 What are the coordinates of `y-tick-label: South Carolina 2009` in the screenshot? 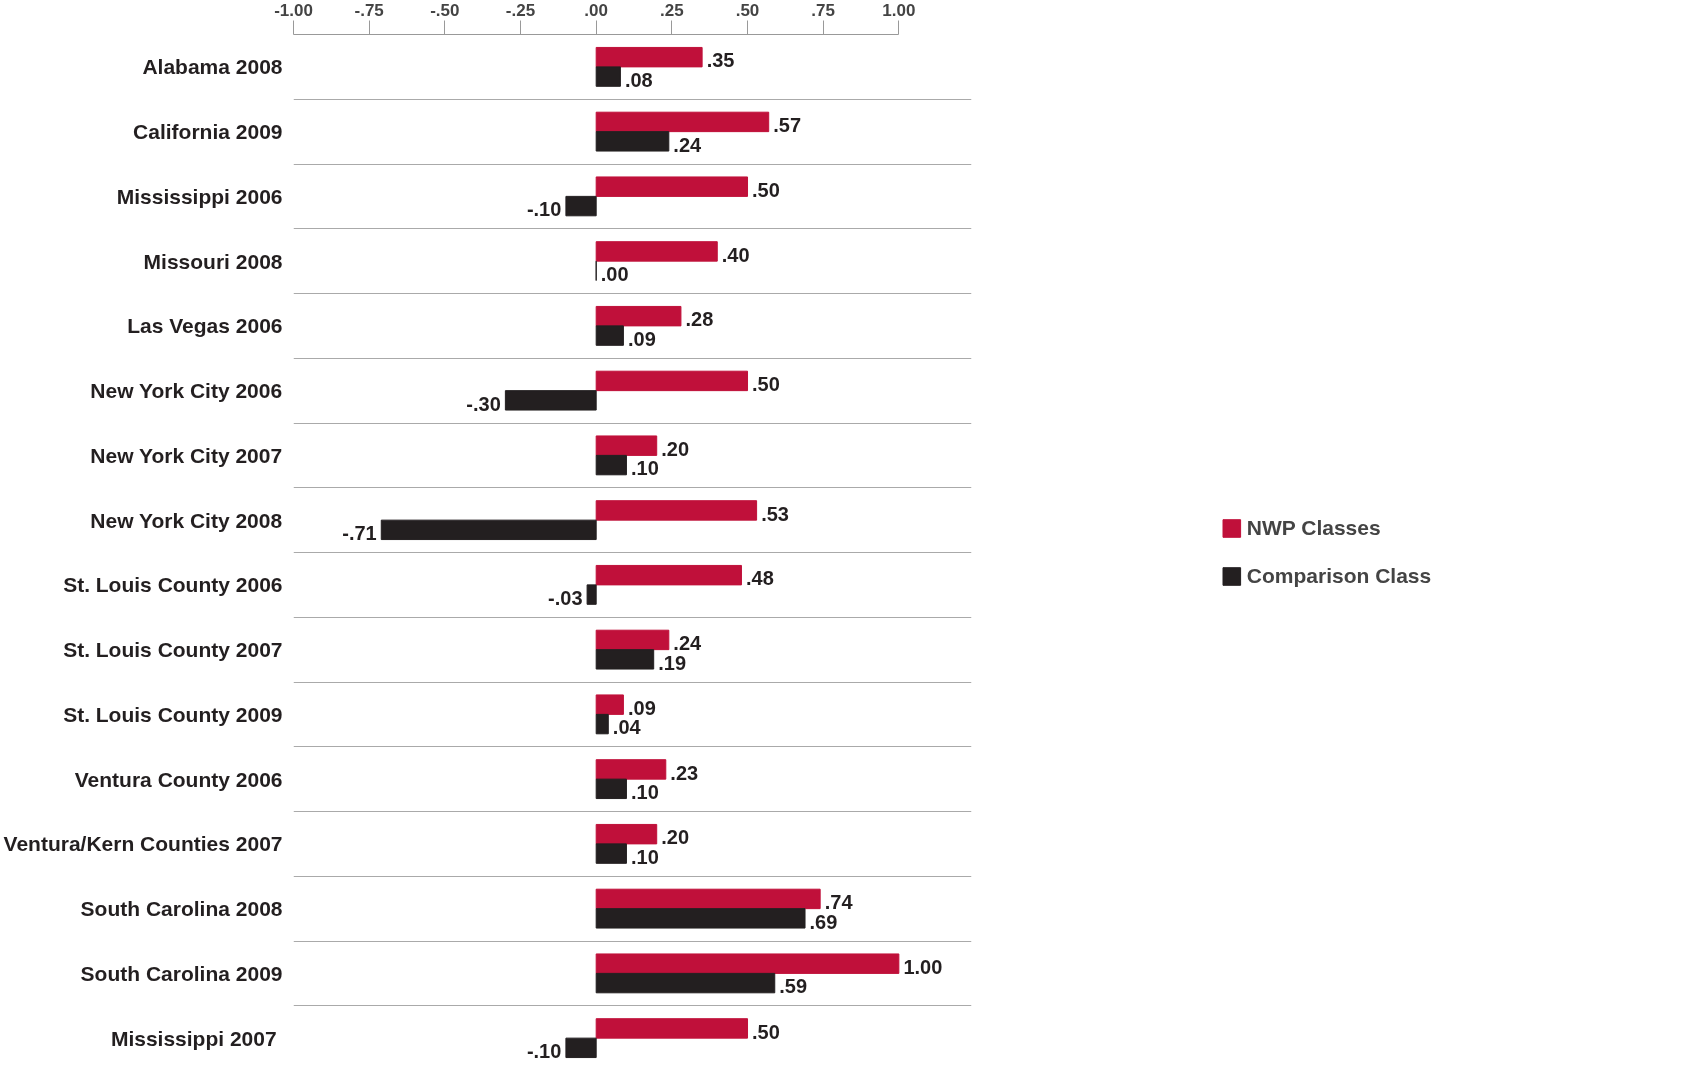 It's located at (181, 973).